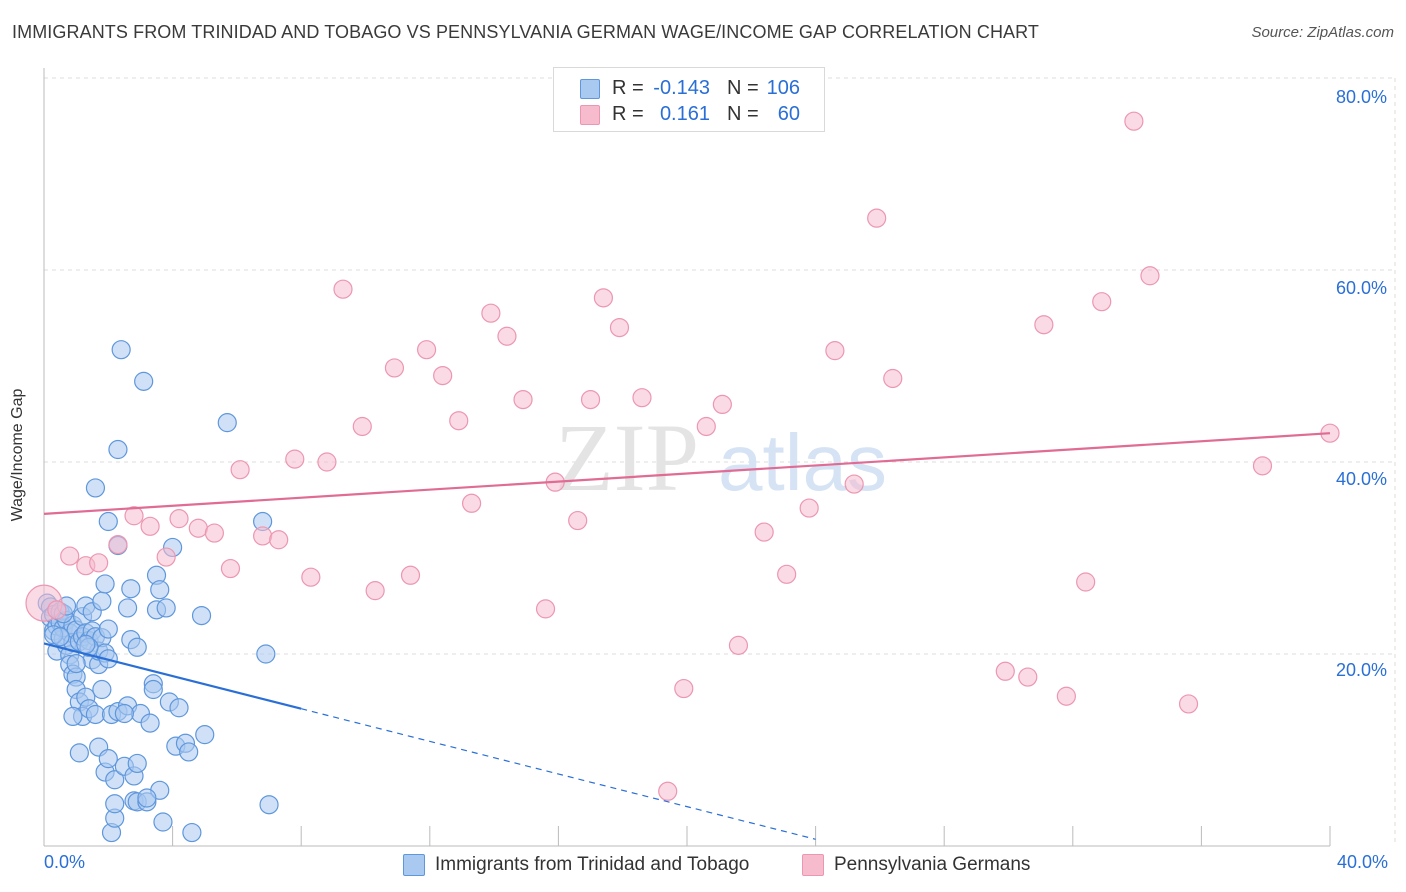  What do you see at coordinates (788, 113) in the screenshot?
I see `stats-n-value: 60` at bounding box center [788, 113].